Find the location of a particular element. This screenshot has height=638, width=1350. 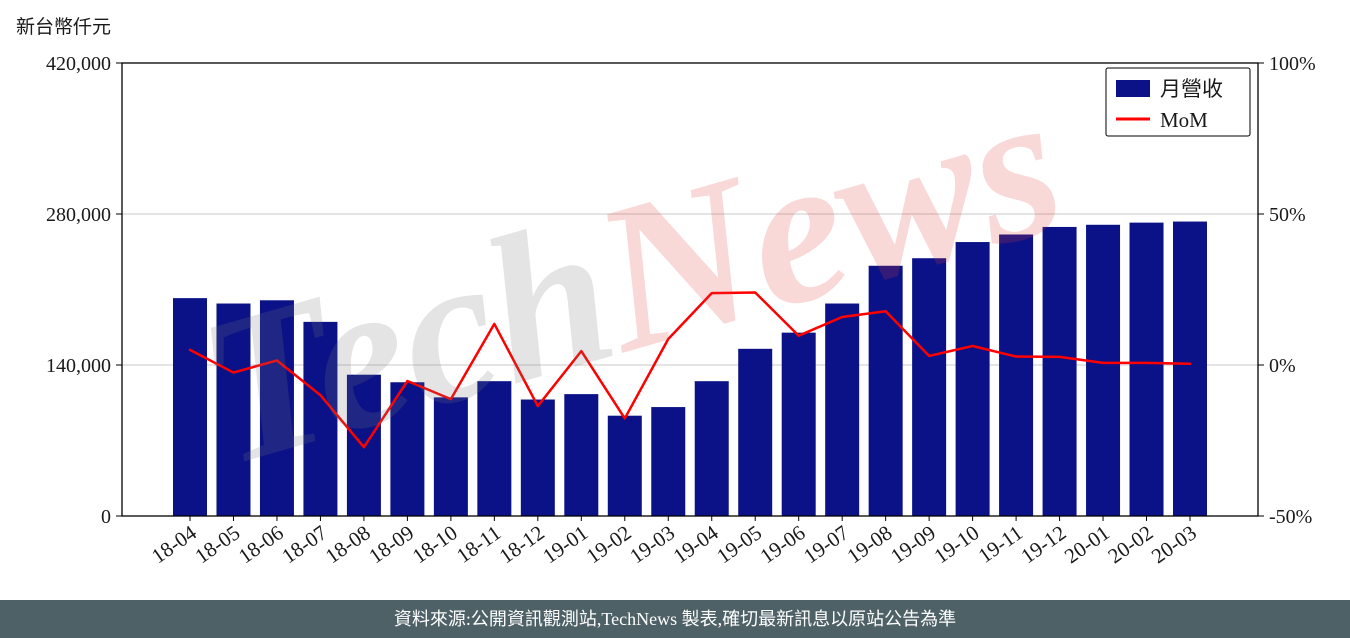

x-tick-label: 19-08 is located at coordinates (870, 544).